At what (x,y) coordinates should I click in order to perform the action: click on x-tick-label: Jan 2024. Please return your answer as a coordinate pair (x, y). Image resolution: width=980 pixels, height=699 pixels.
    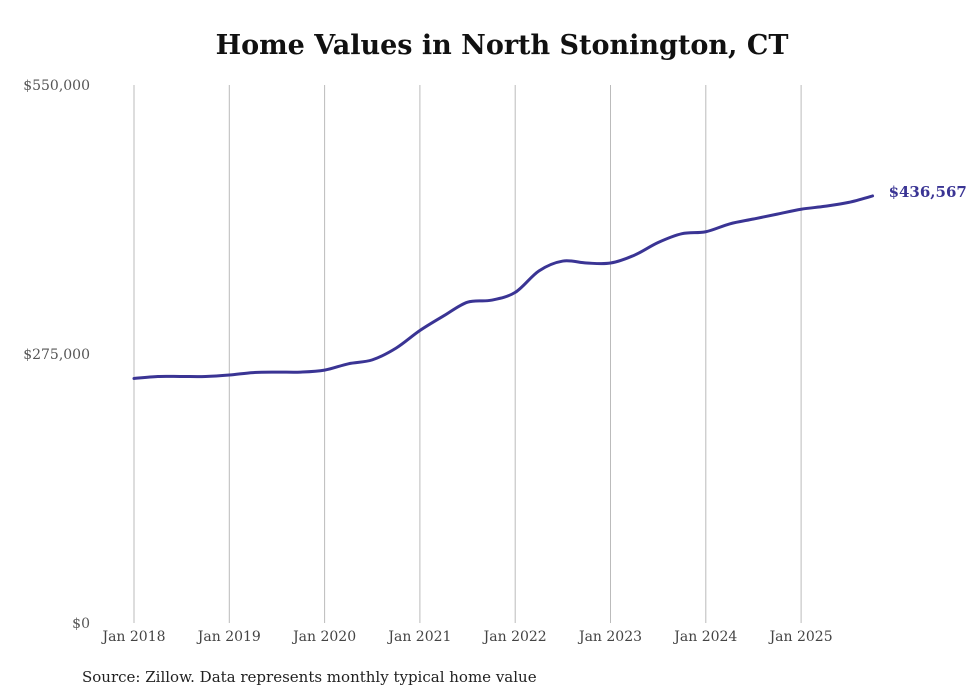
    Looking at the image, I should click on (704, 637).